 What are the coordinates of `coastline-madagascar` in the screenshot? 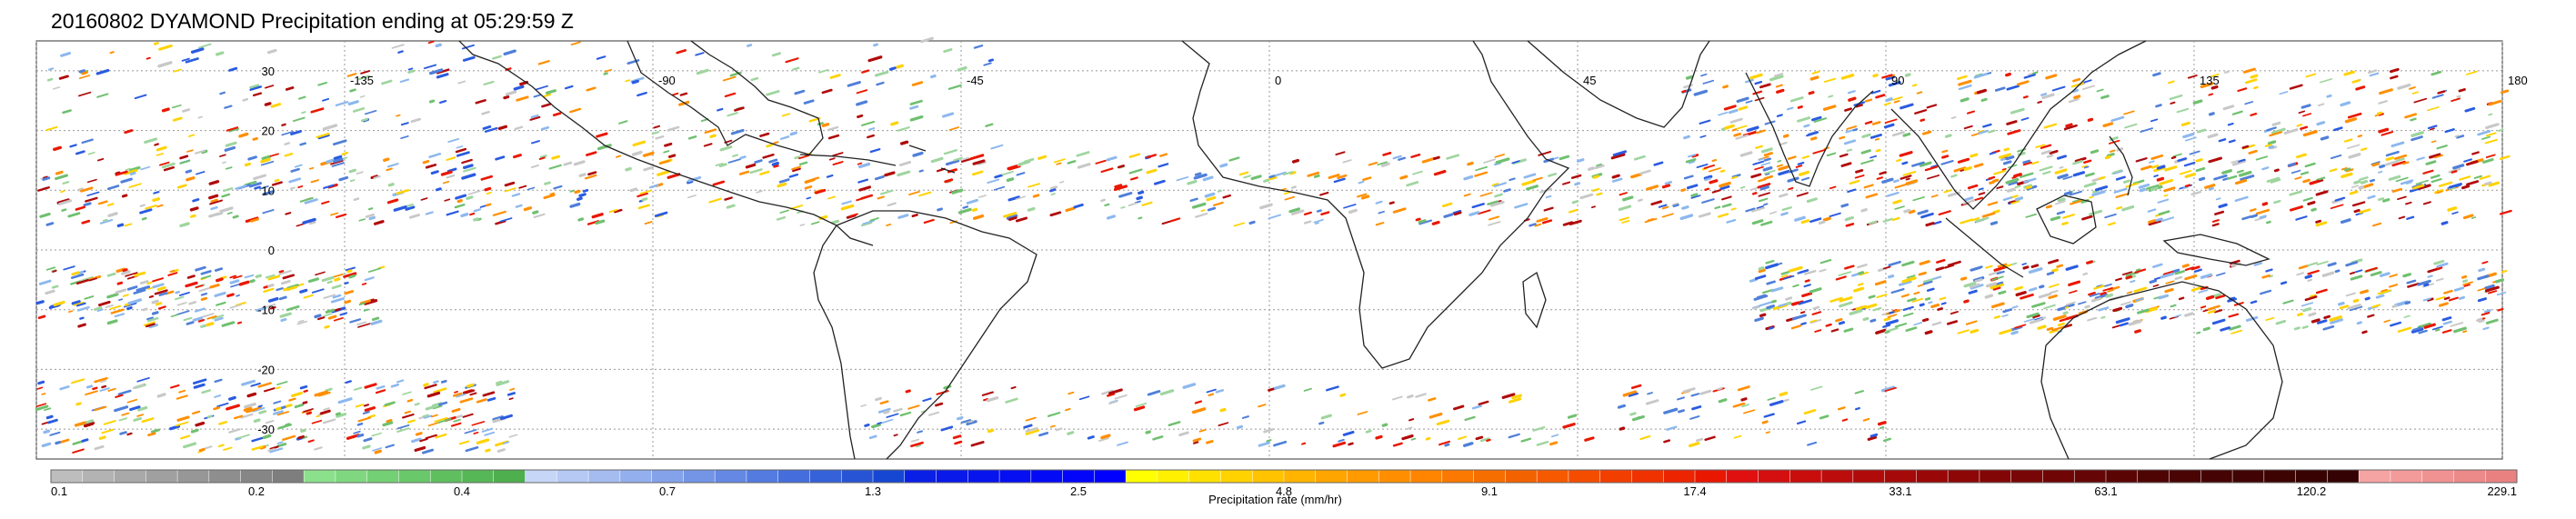 It's located at (1534, 300).